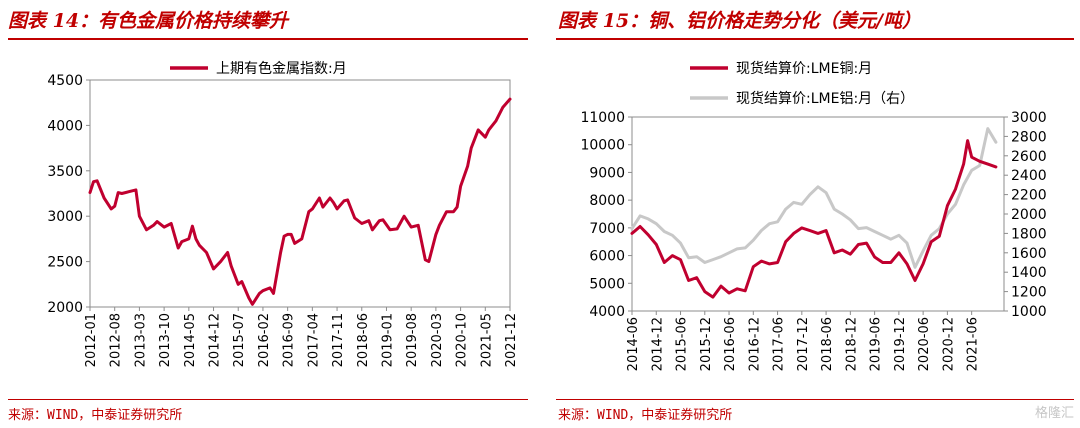  Describe the element at coordinates (190, 340) in the screenshot. I see `x-tick-label: 2014-05` at that location.